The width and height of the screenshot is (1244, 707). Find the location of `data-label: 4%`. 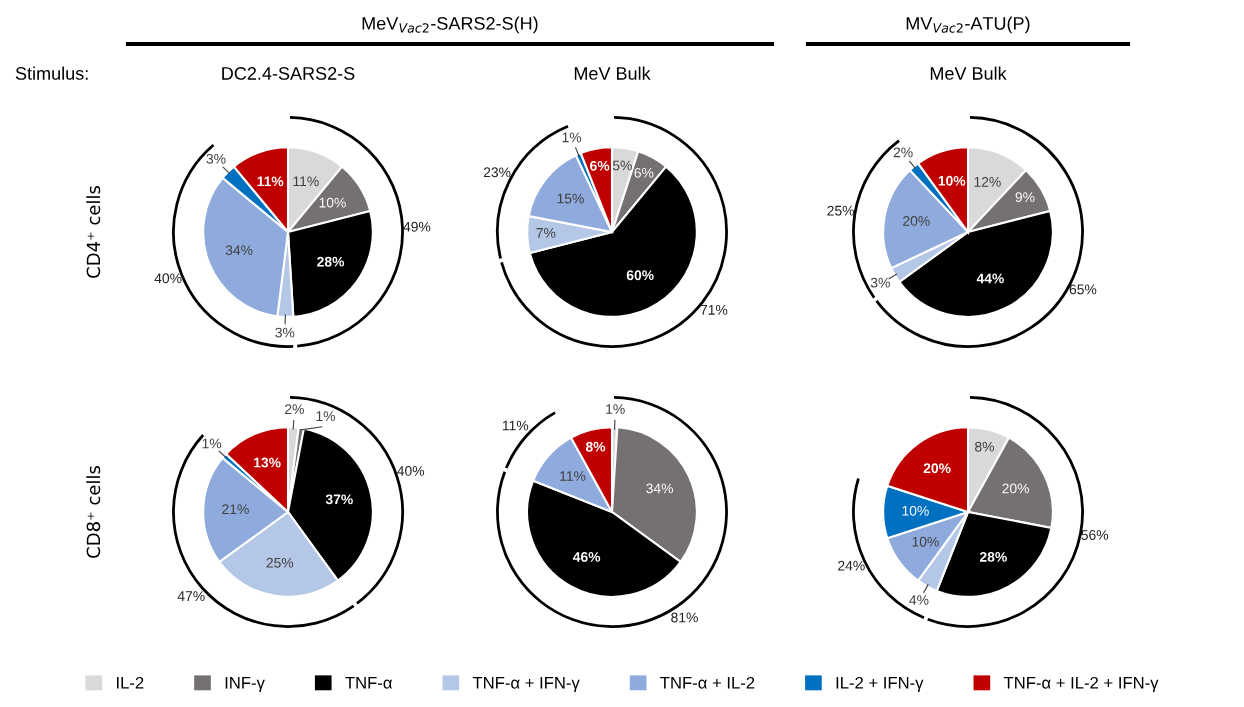

data-label: 4% is located at coordinates (919, 600).